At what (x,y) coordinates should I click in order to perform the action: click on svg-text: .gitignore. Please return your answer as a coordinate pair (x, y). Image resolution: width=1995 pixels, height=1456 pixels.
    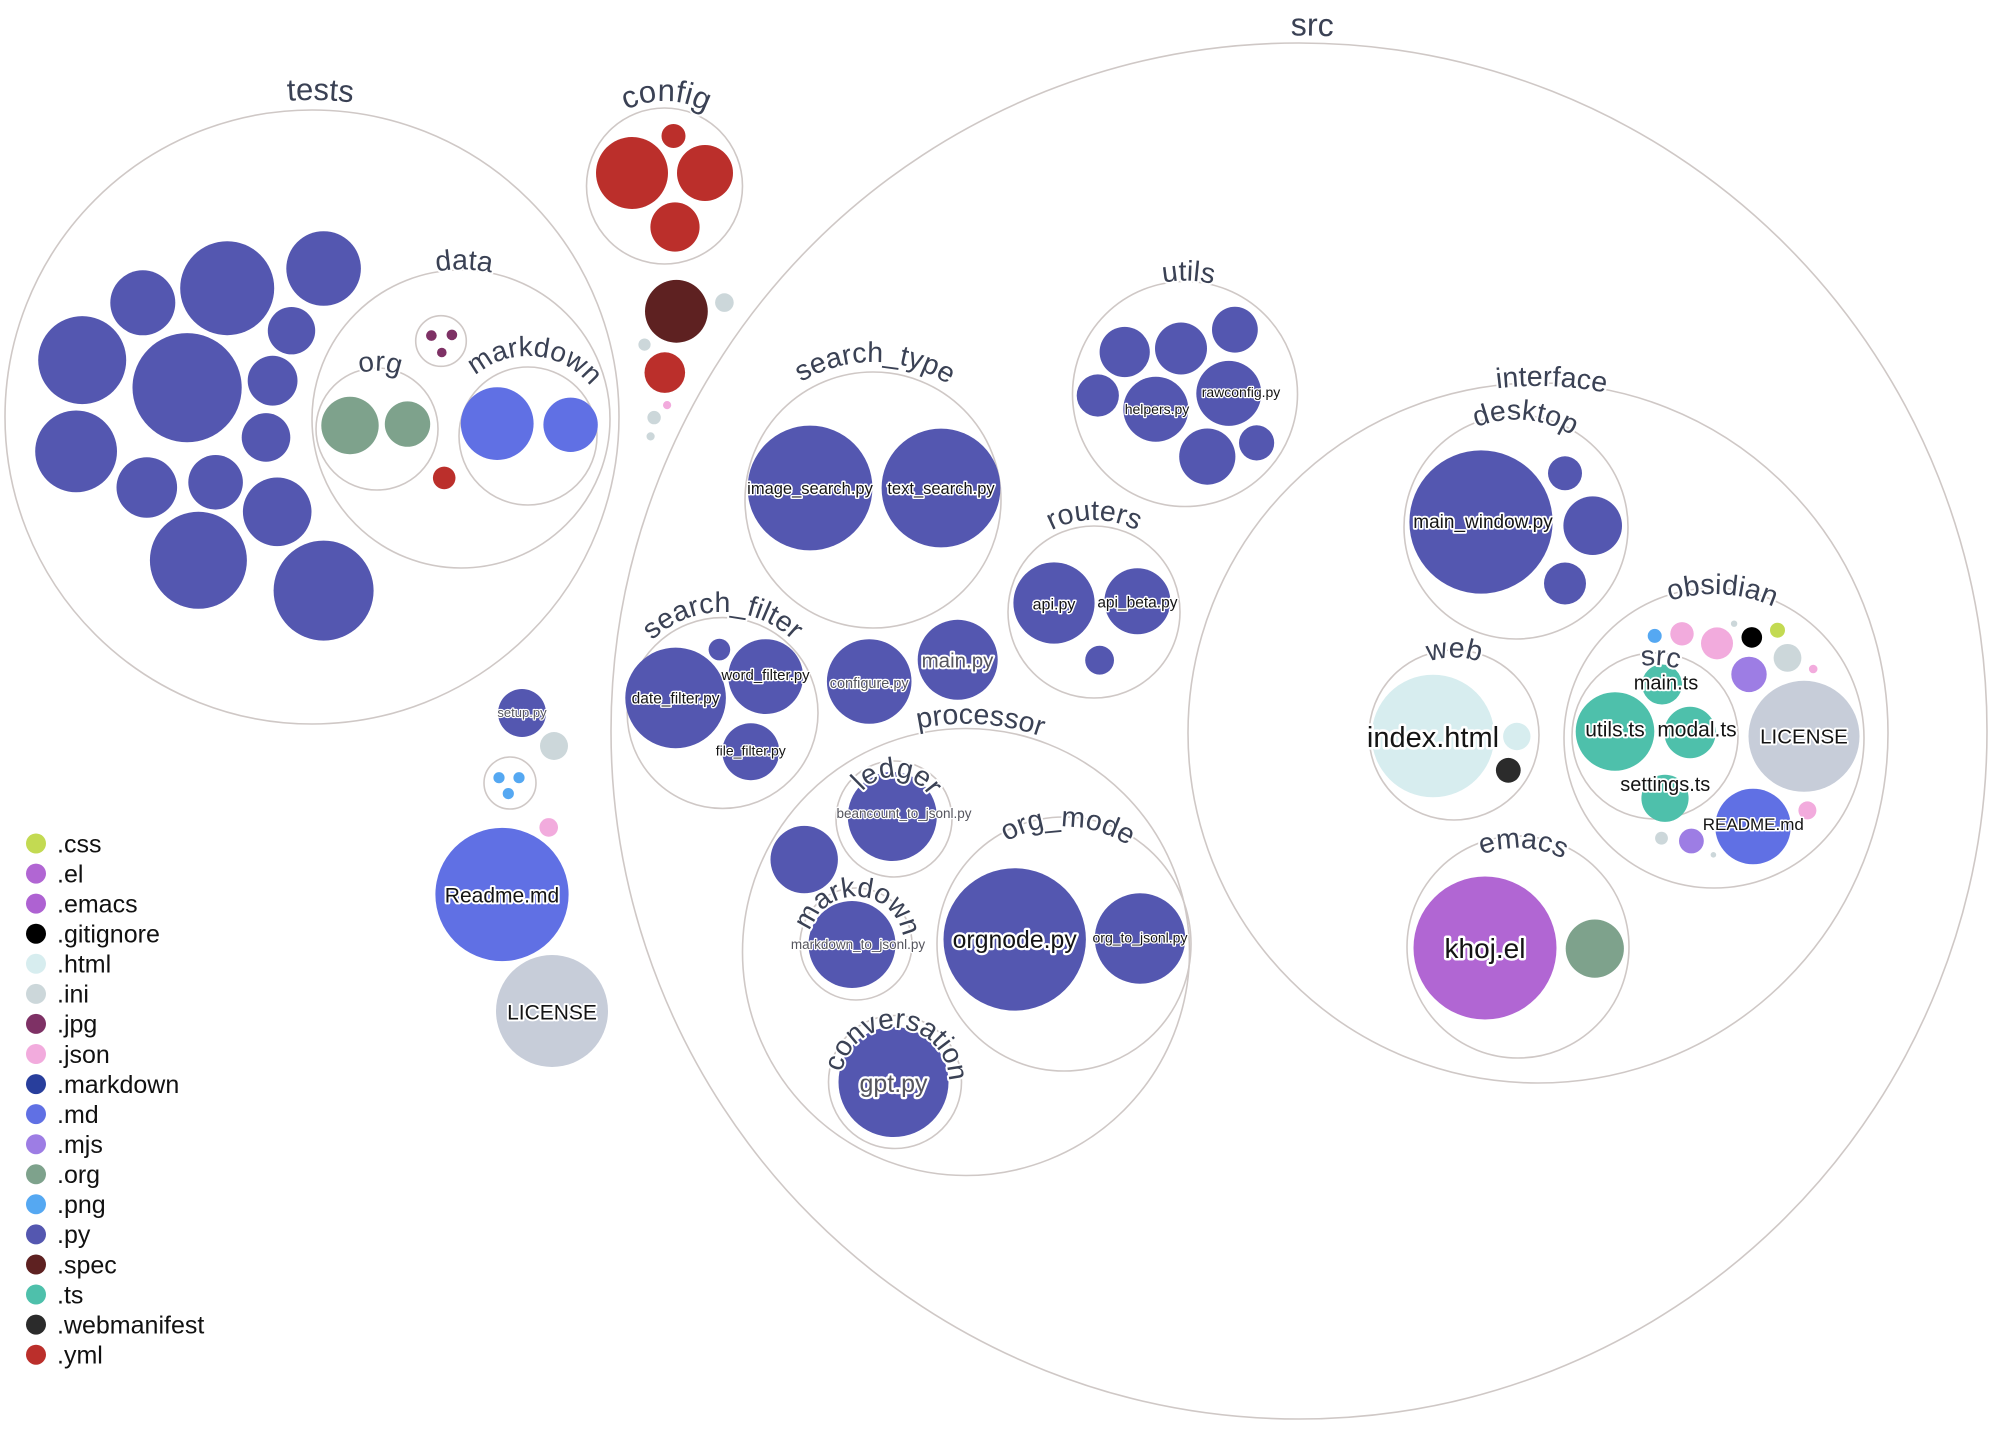
    Looking at the image, I should click on (108, 935).